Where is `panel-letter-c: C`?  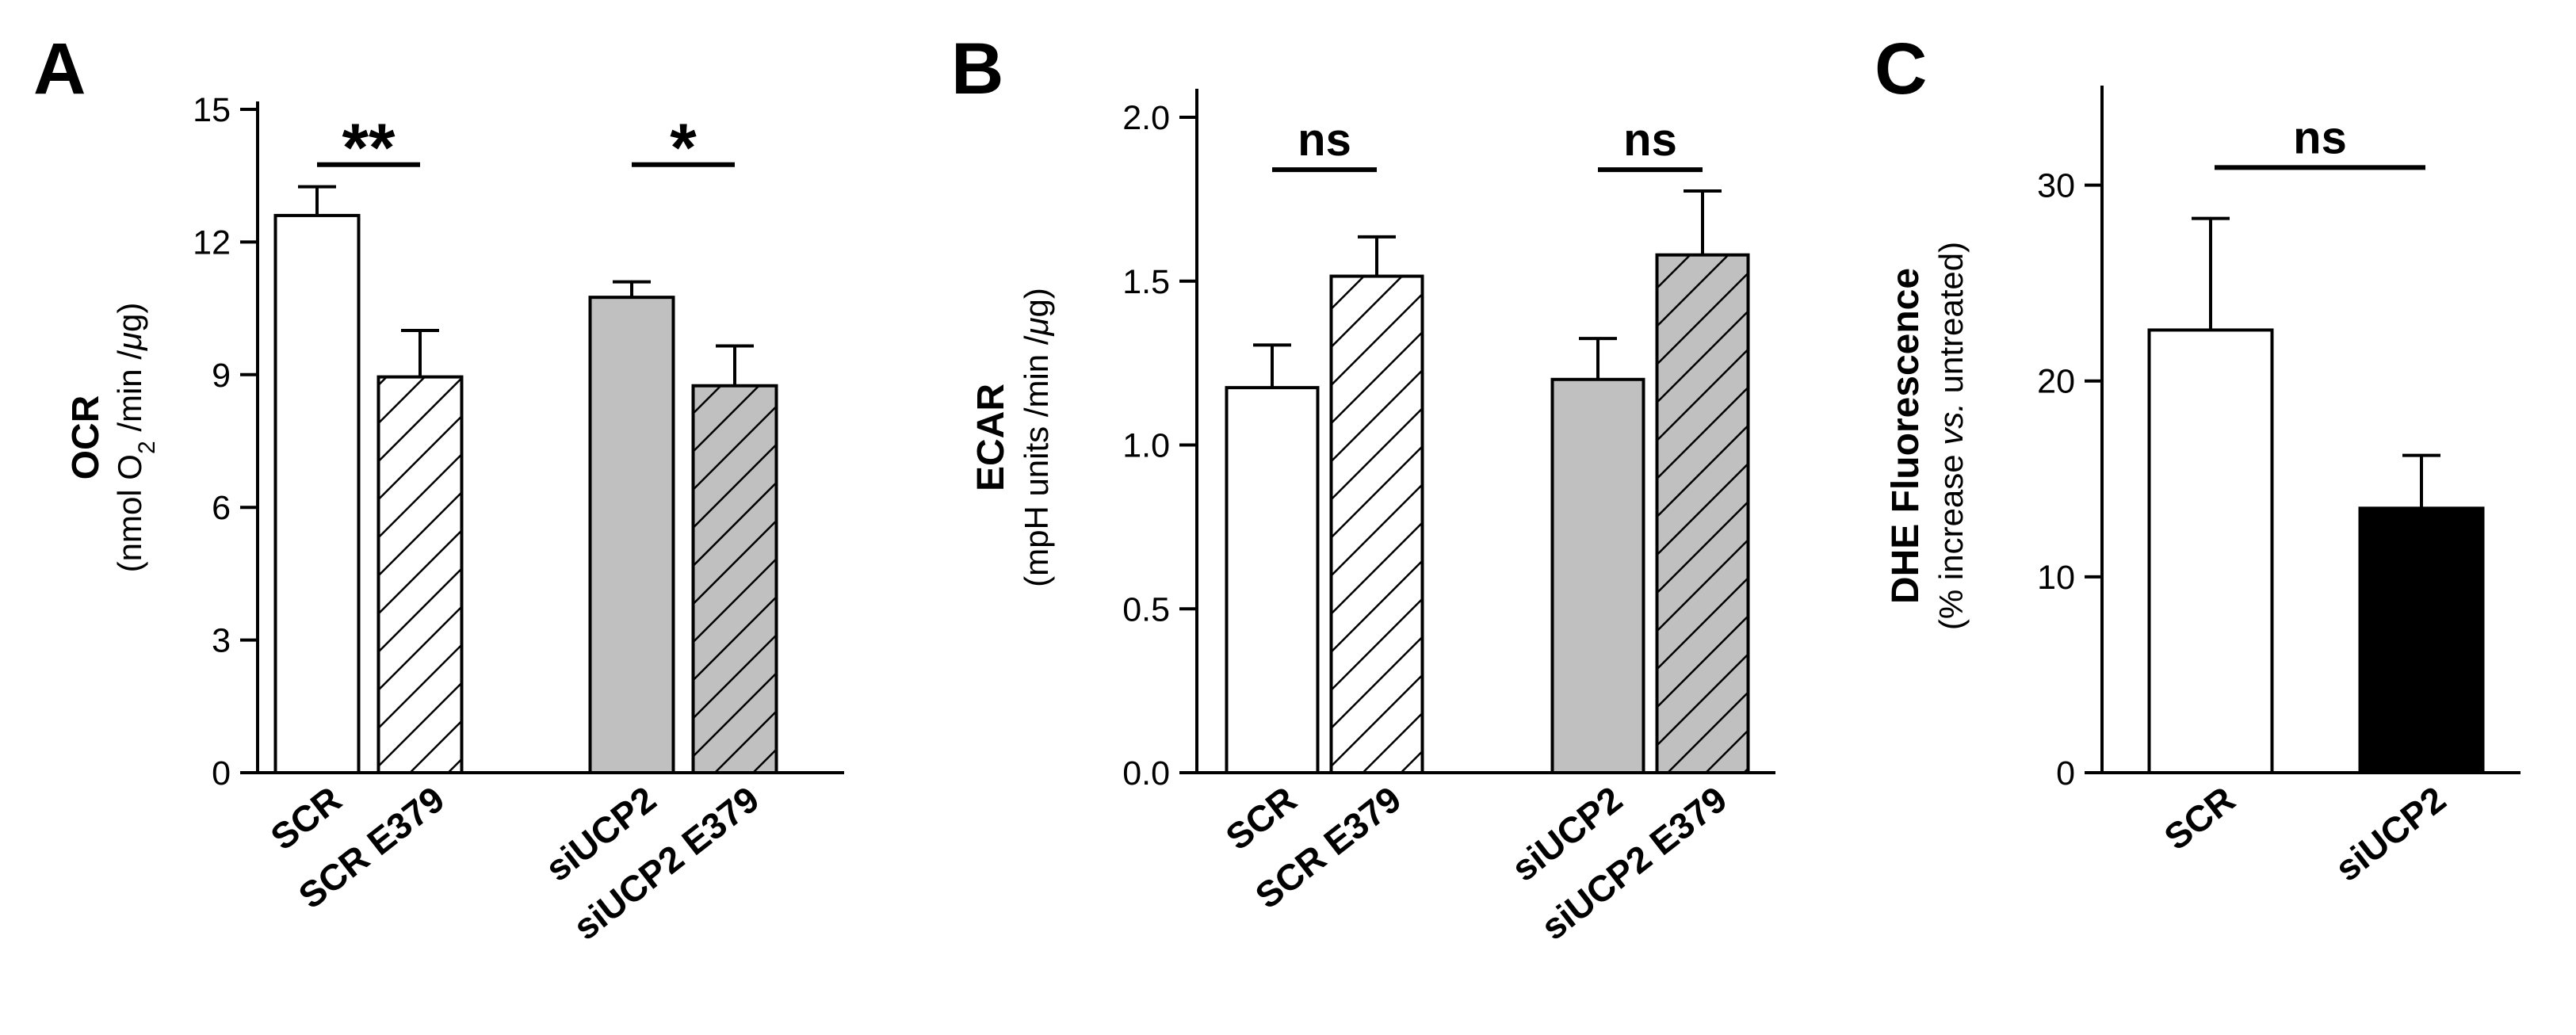
panel-letter-c: C is located at coordinates (1901, 69).